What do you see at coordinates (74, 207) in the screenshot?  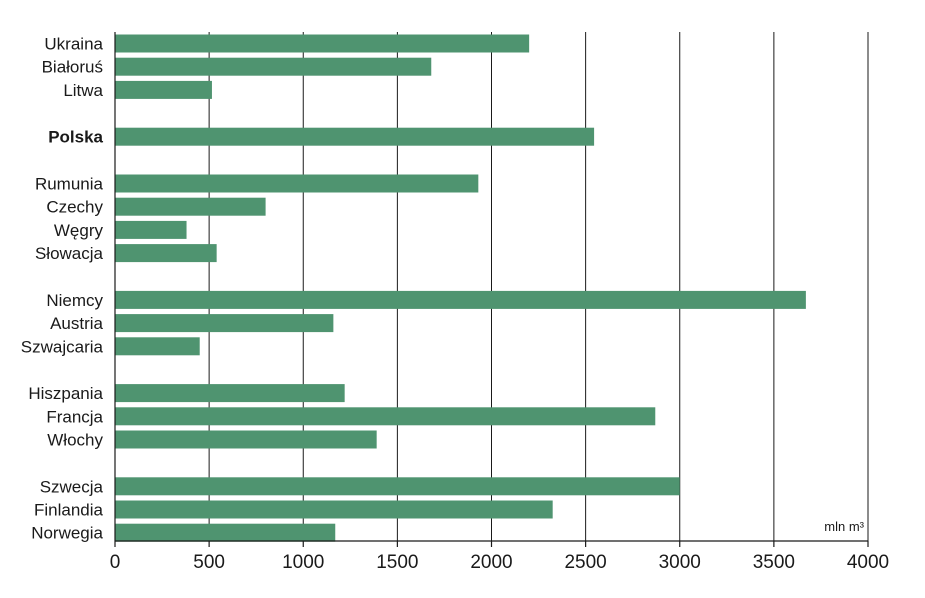 I see `category-label: Czechy` at bounding box center [74, 207].